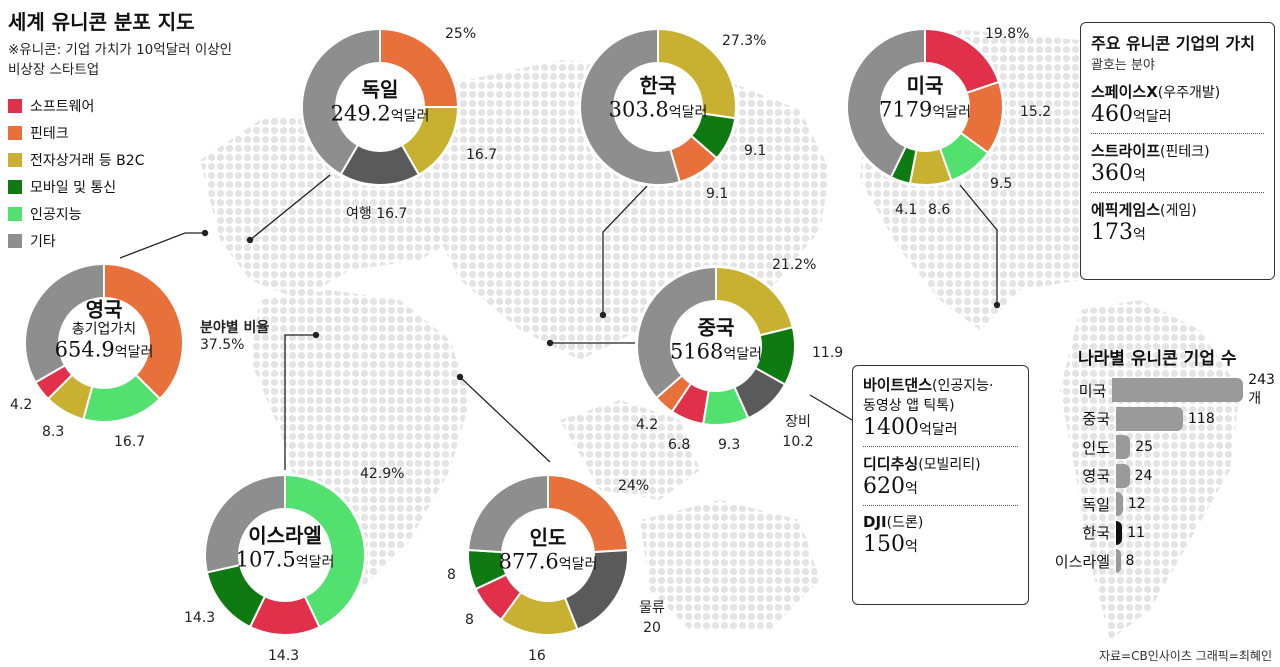  I want to click on slice-label: 4.1, so click(906, 210).